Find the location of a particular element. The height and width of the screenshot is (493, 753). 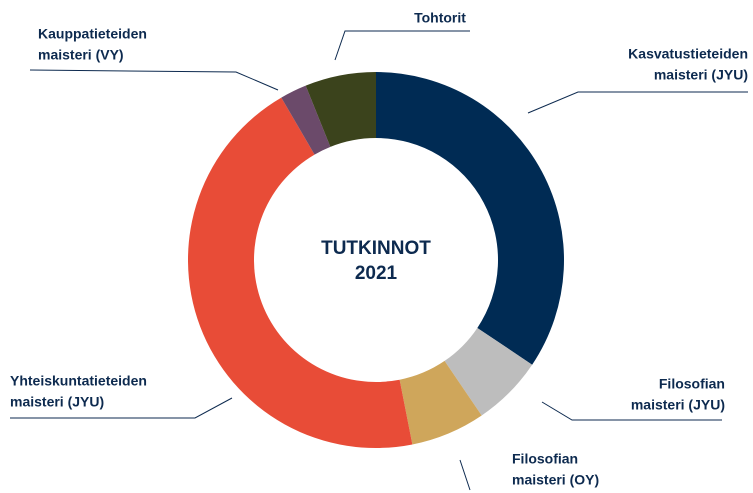

segment-label: Yhteiskuntatieteiden is located at coordinates (78, 381).